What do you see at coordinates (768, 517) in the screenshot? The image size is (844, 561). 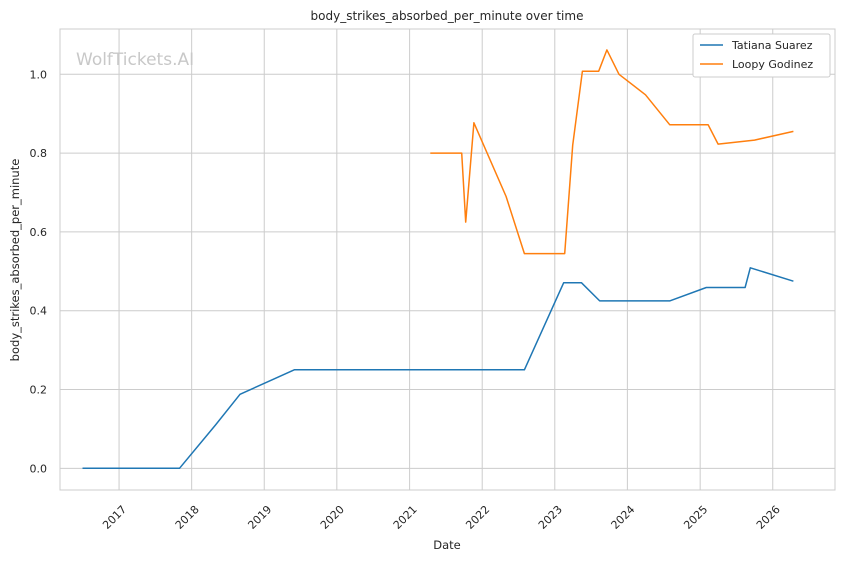 I see `x-tick-label: 2026` at bounding box center [768, 517].